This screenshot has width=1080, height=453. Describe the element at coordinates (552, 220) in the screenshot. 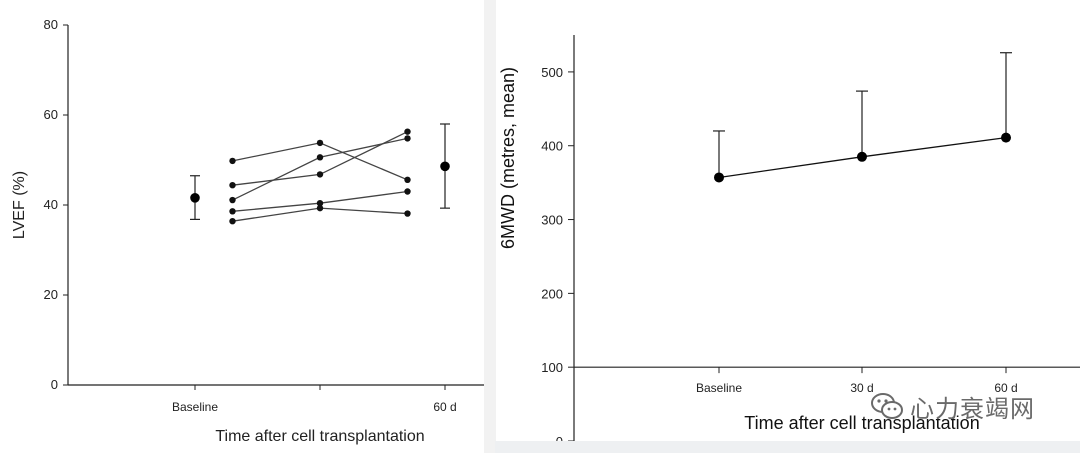

I see `6mwd-y-tick-label: 300` at that location.